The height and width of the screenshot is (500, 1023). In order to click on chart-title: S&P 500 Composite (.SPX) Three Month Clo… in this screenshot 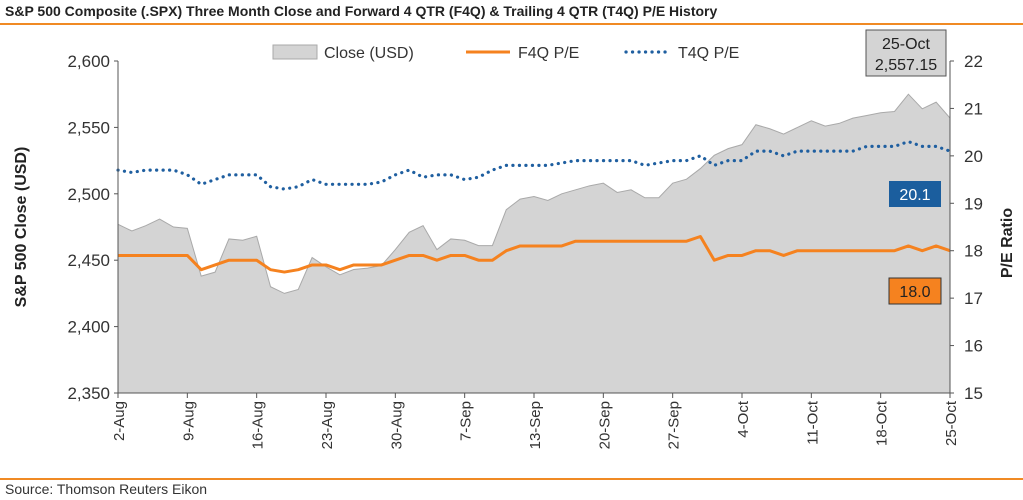, I will do `click(361, 11)`.